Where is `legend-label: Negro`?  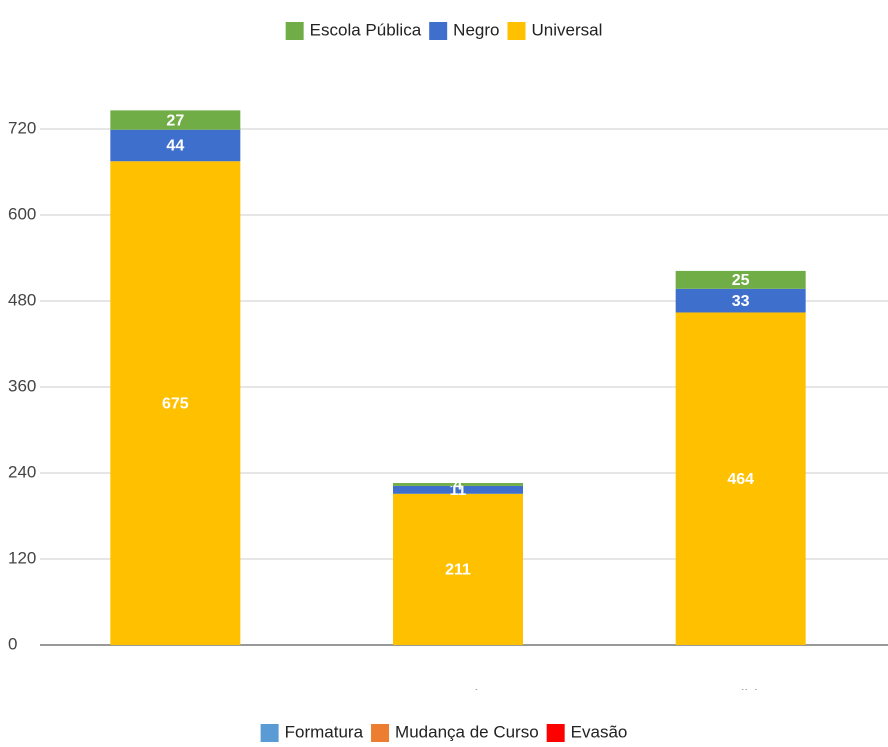 legend-label: Negro is located at coordinates (476, 29).